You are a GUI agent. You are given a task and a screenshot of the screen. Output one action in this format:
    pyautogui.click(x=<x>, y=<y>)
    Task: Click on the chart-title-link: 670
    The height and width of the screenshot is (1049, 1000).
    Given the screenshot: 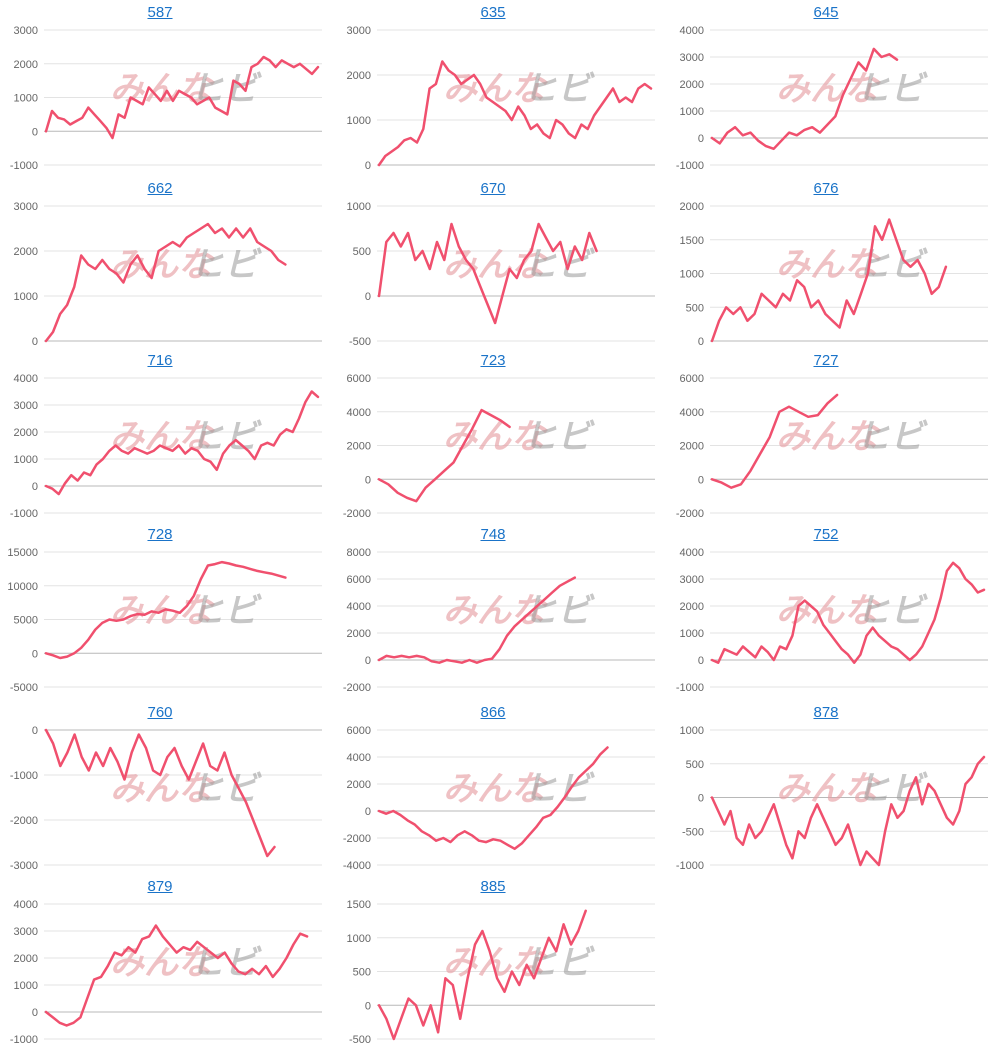 What is the action you would take?
    pyautogui.click(x=493, y=188)
    